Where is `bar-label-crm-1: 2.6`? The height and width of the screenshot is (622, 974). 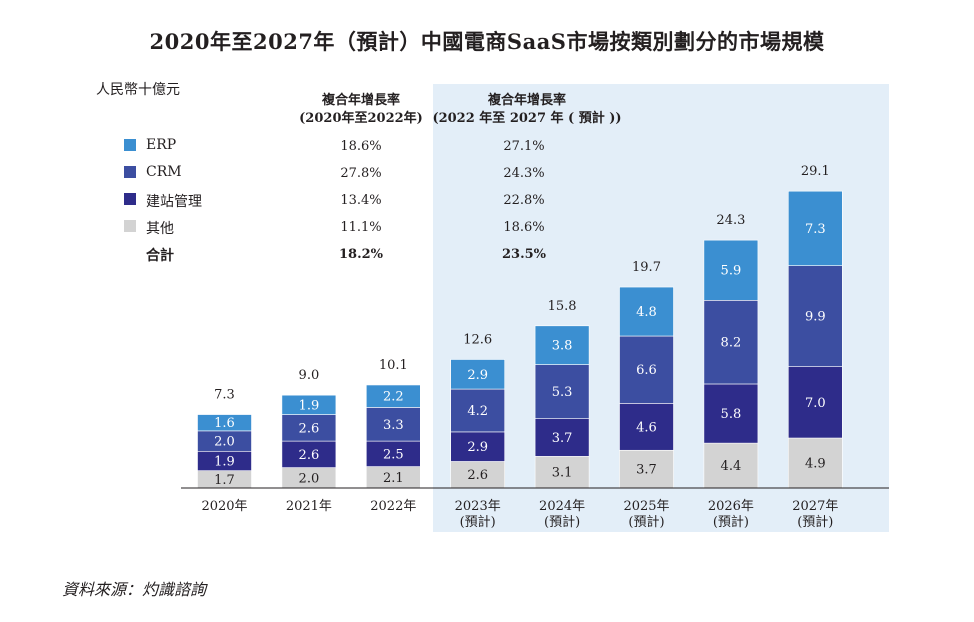
bar-label-crm-1: 2.6 is located at coordinates (309, 428).